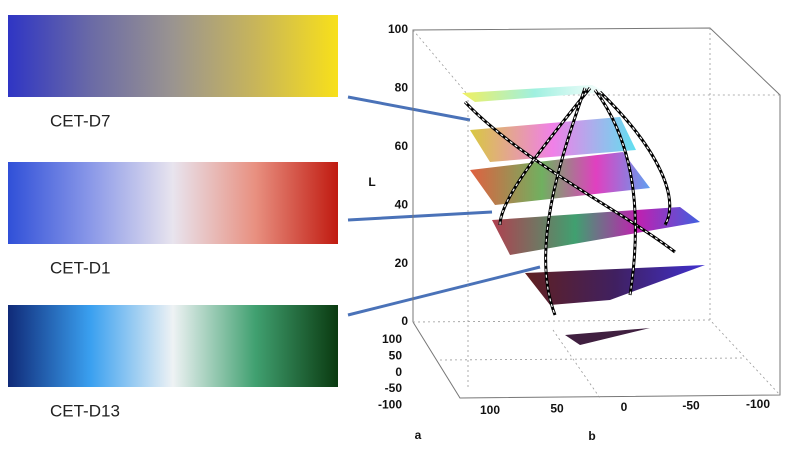 This screenshot has height=455, width=787. Describe the element at coordinates (691, 406) in the screenshot. I see `b-tick-label: -50` at that location.